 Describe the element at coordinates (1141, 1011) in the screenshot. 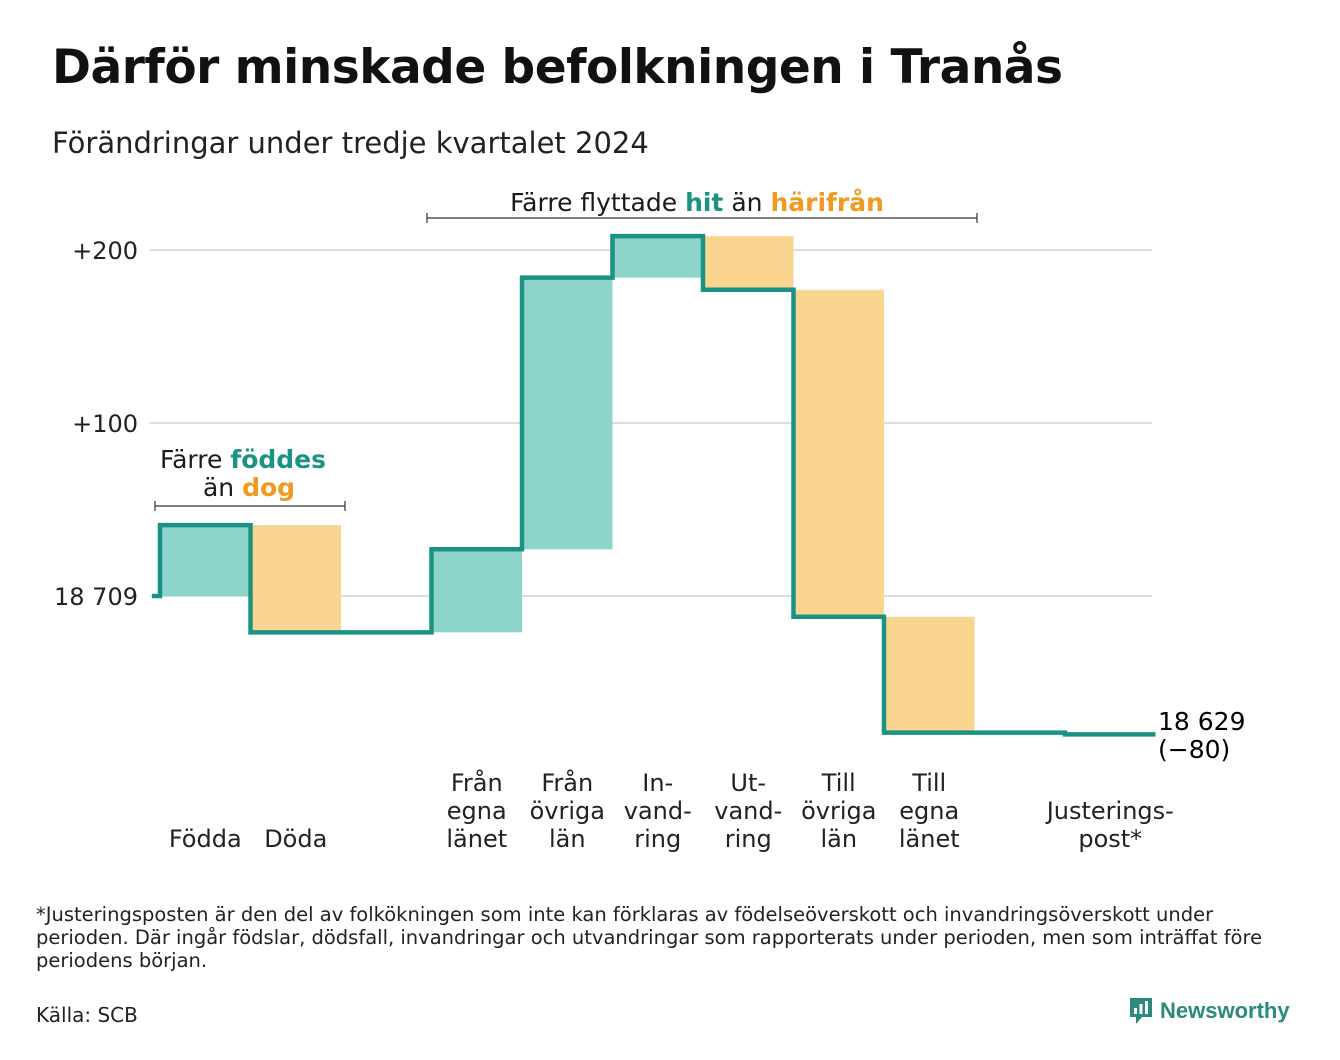

I see `newsworthy-logo-icon` at that location.